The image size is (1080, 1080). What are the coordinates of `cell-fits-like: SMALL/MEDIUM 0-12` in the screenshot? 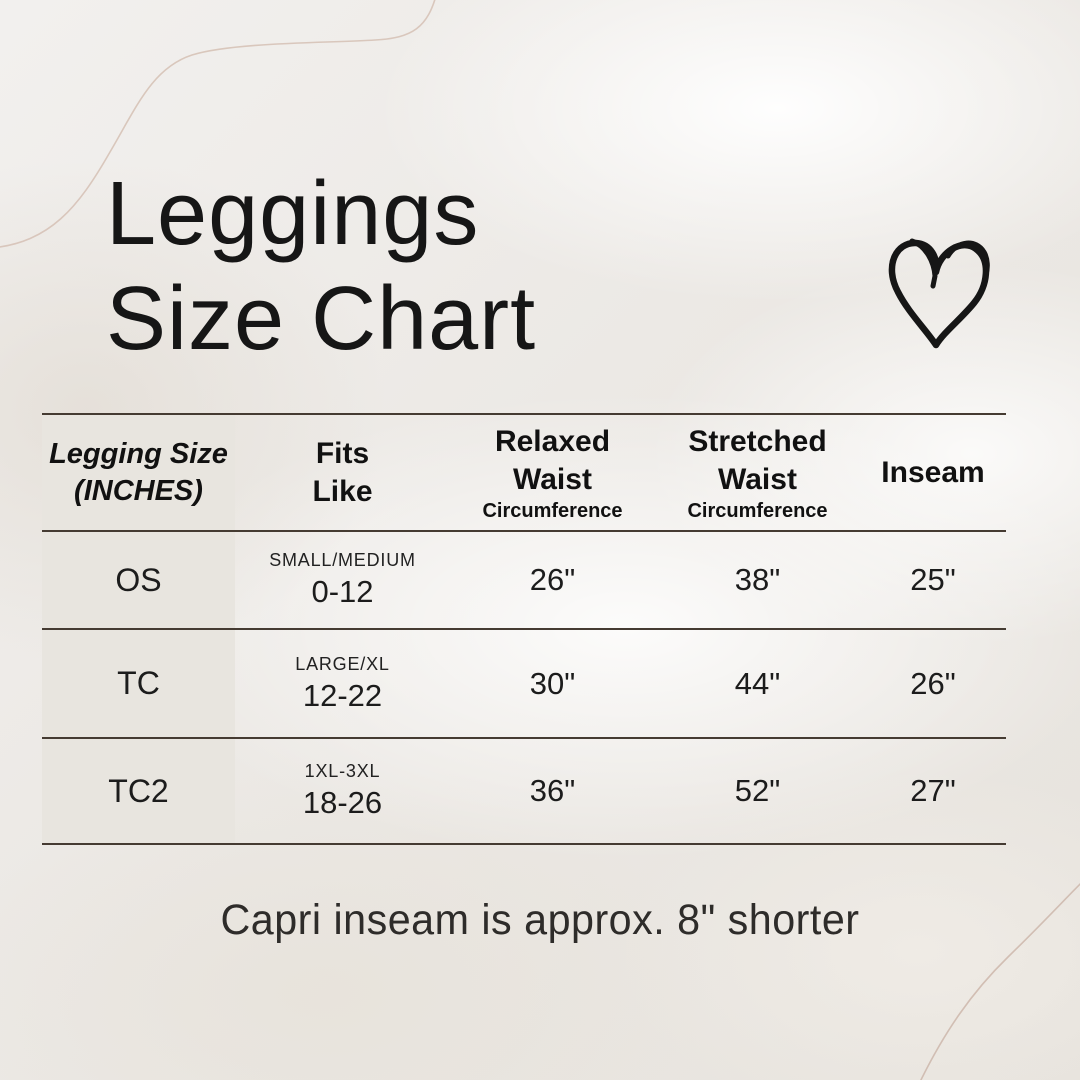 It's located at (342, 580).